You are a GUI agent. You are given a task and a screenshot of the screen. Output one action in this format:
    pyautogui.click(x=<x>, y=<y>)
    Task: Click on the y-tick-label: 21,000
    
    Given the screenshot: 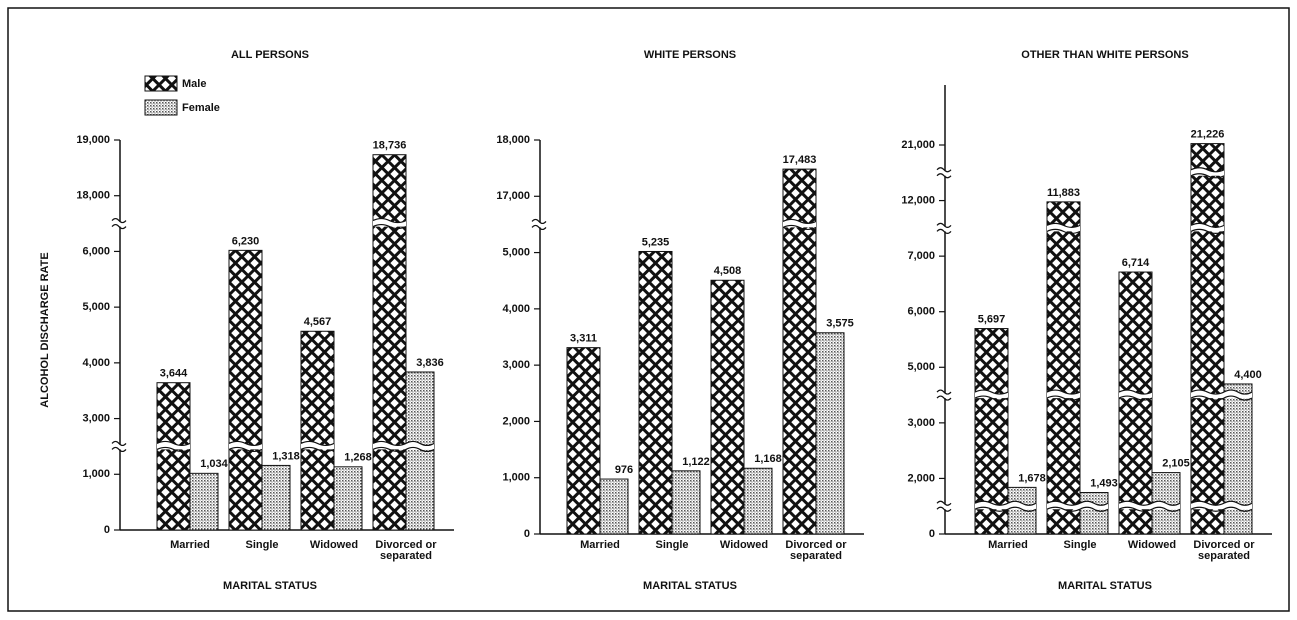 What is the action you would take?
    pyautogui.click(x=918, y=145)
    